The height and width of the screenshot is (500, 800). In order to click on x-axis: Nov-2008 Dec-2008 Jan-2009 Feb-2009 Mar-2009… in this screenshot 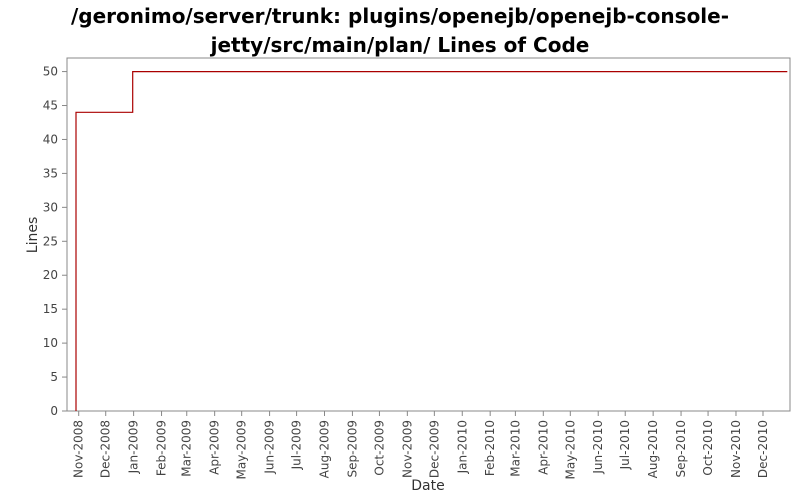, I will do `click(421, 445)`.